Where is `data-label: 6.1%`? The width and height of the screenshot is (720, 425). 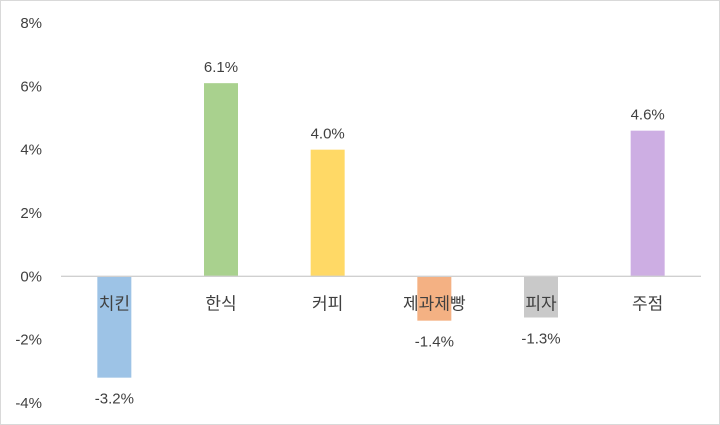 data-label: 6.1% is located at coordinates (221, 67).